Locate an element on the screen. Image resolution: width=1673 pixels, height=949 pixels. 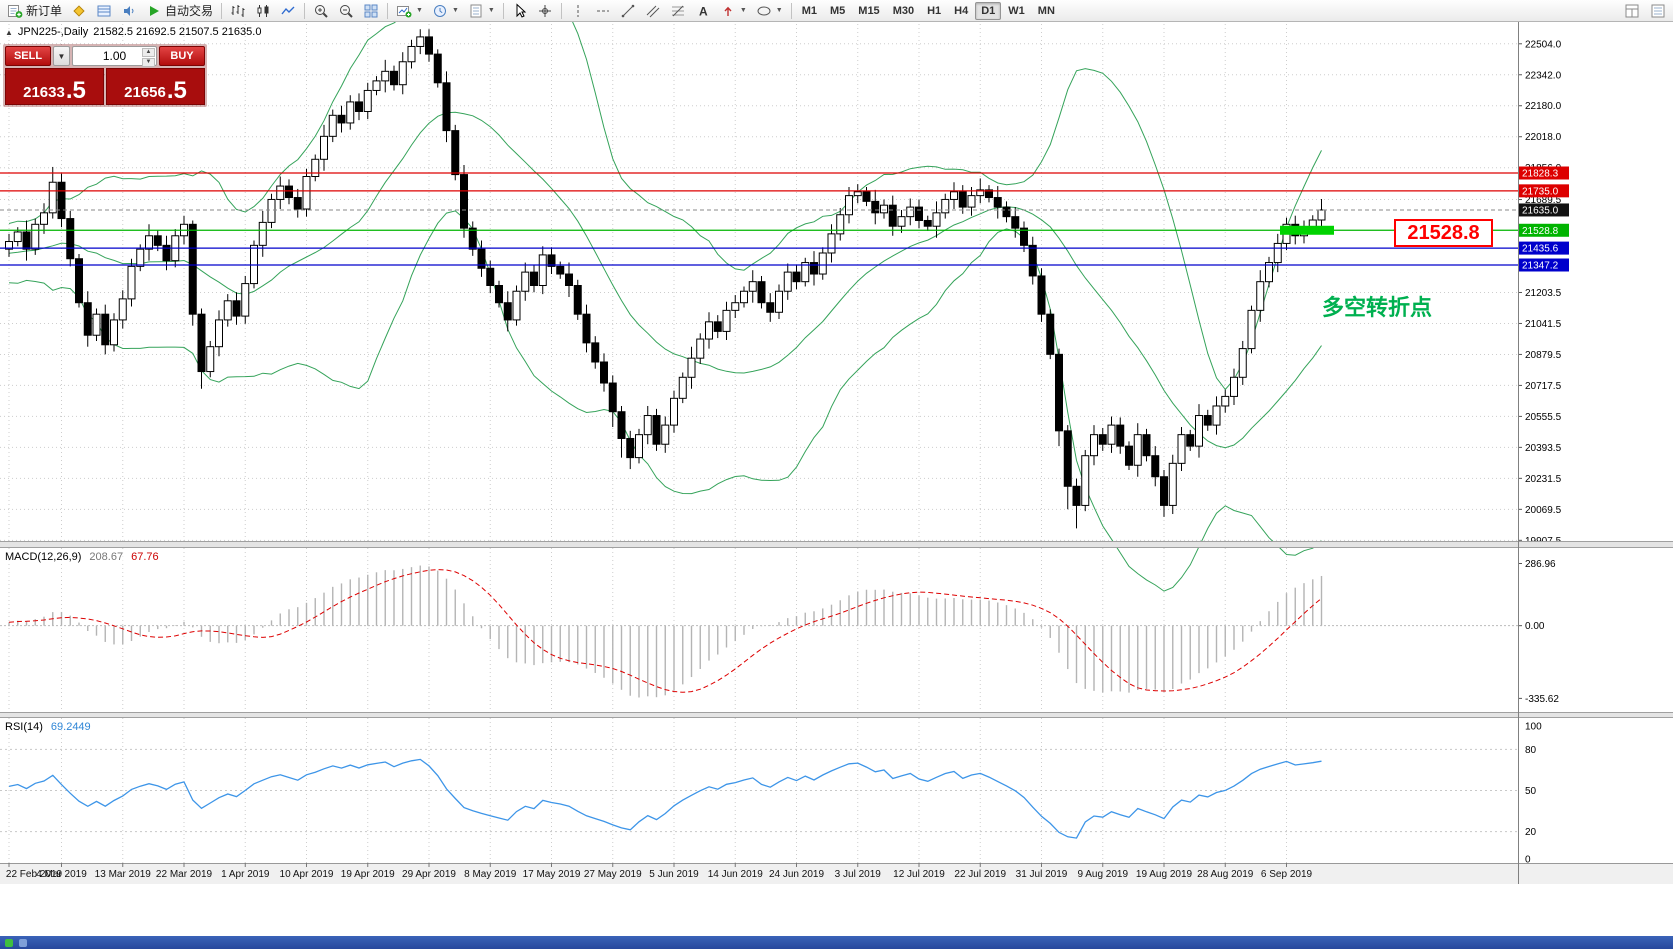
svg-text: 21041.5 is located at coordinates (1543, 324).